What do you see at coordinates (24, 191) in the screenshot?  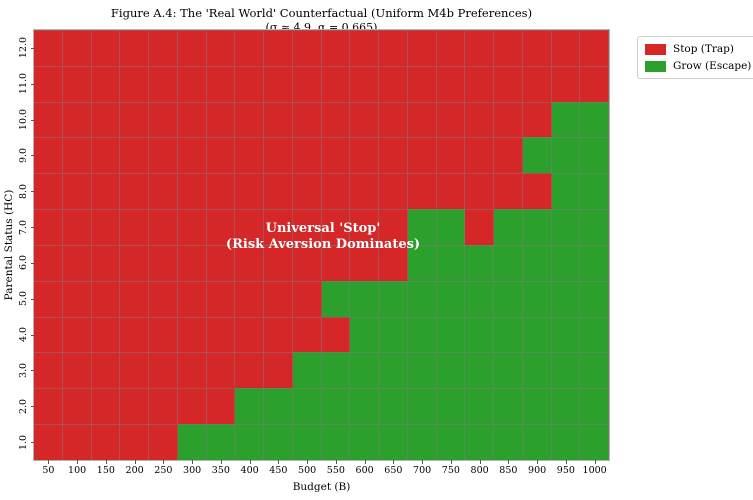 I see `y-tick-label: 8.0` at bounding box center [24, 191].